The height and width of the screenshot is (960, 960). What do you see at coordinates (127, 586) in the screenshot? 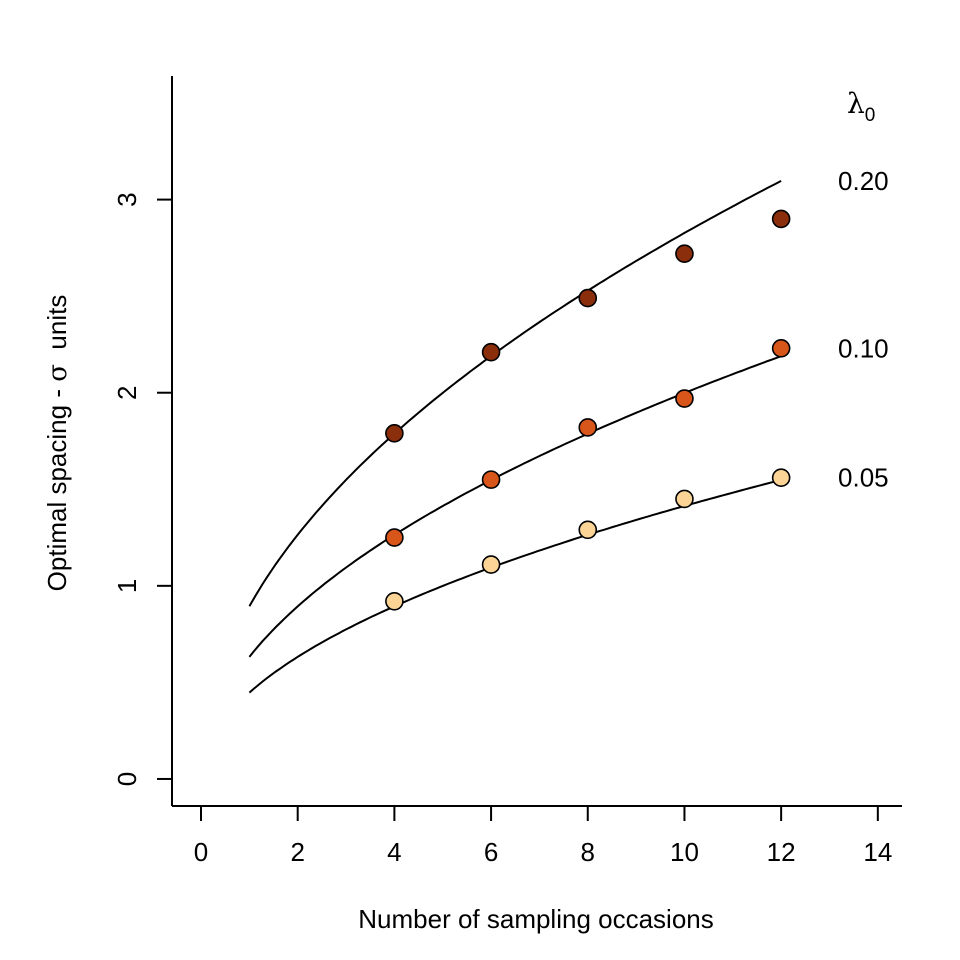
I see `y-tick-label: 1` at bounding box center [127, 586].